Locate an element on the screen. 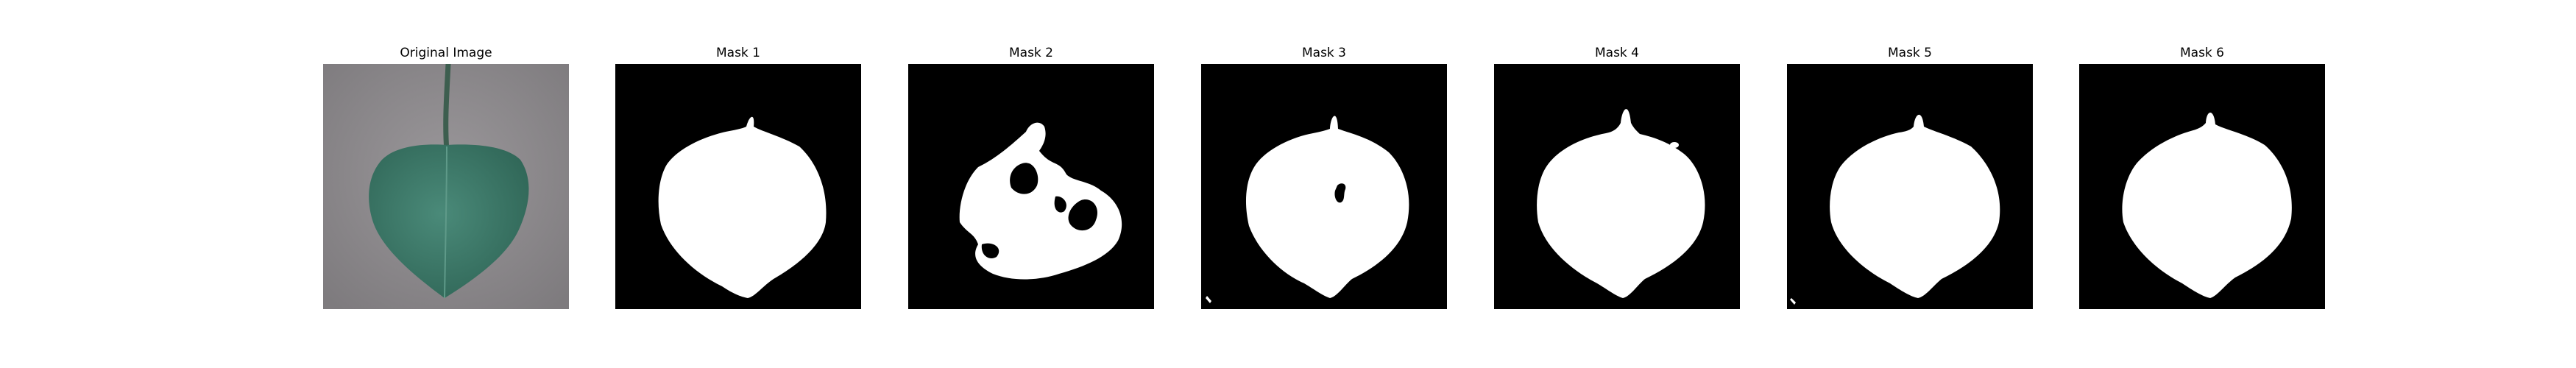 The height and width of the screenshot is (368, 2576). panel-mask-2: Mask 2 is located at coordinates (1031, 176).